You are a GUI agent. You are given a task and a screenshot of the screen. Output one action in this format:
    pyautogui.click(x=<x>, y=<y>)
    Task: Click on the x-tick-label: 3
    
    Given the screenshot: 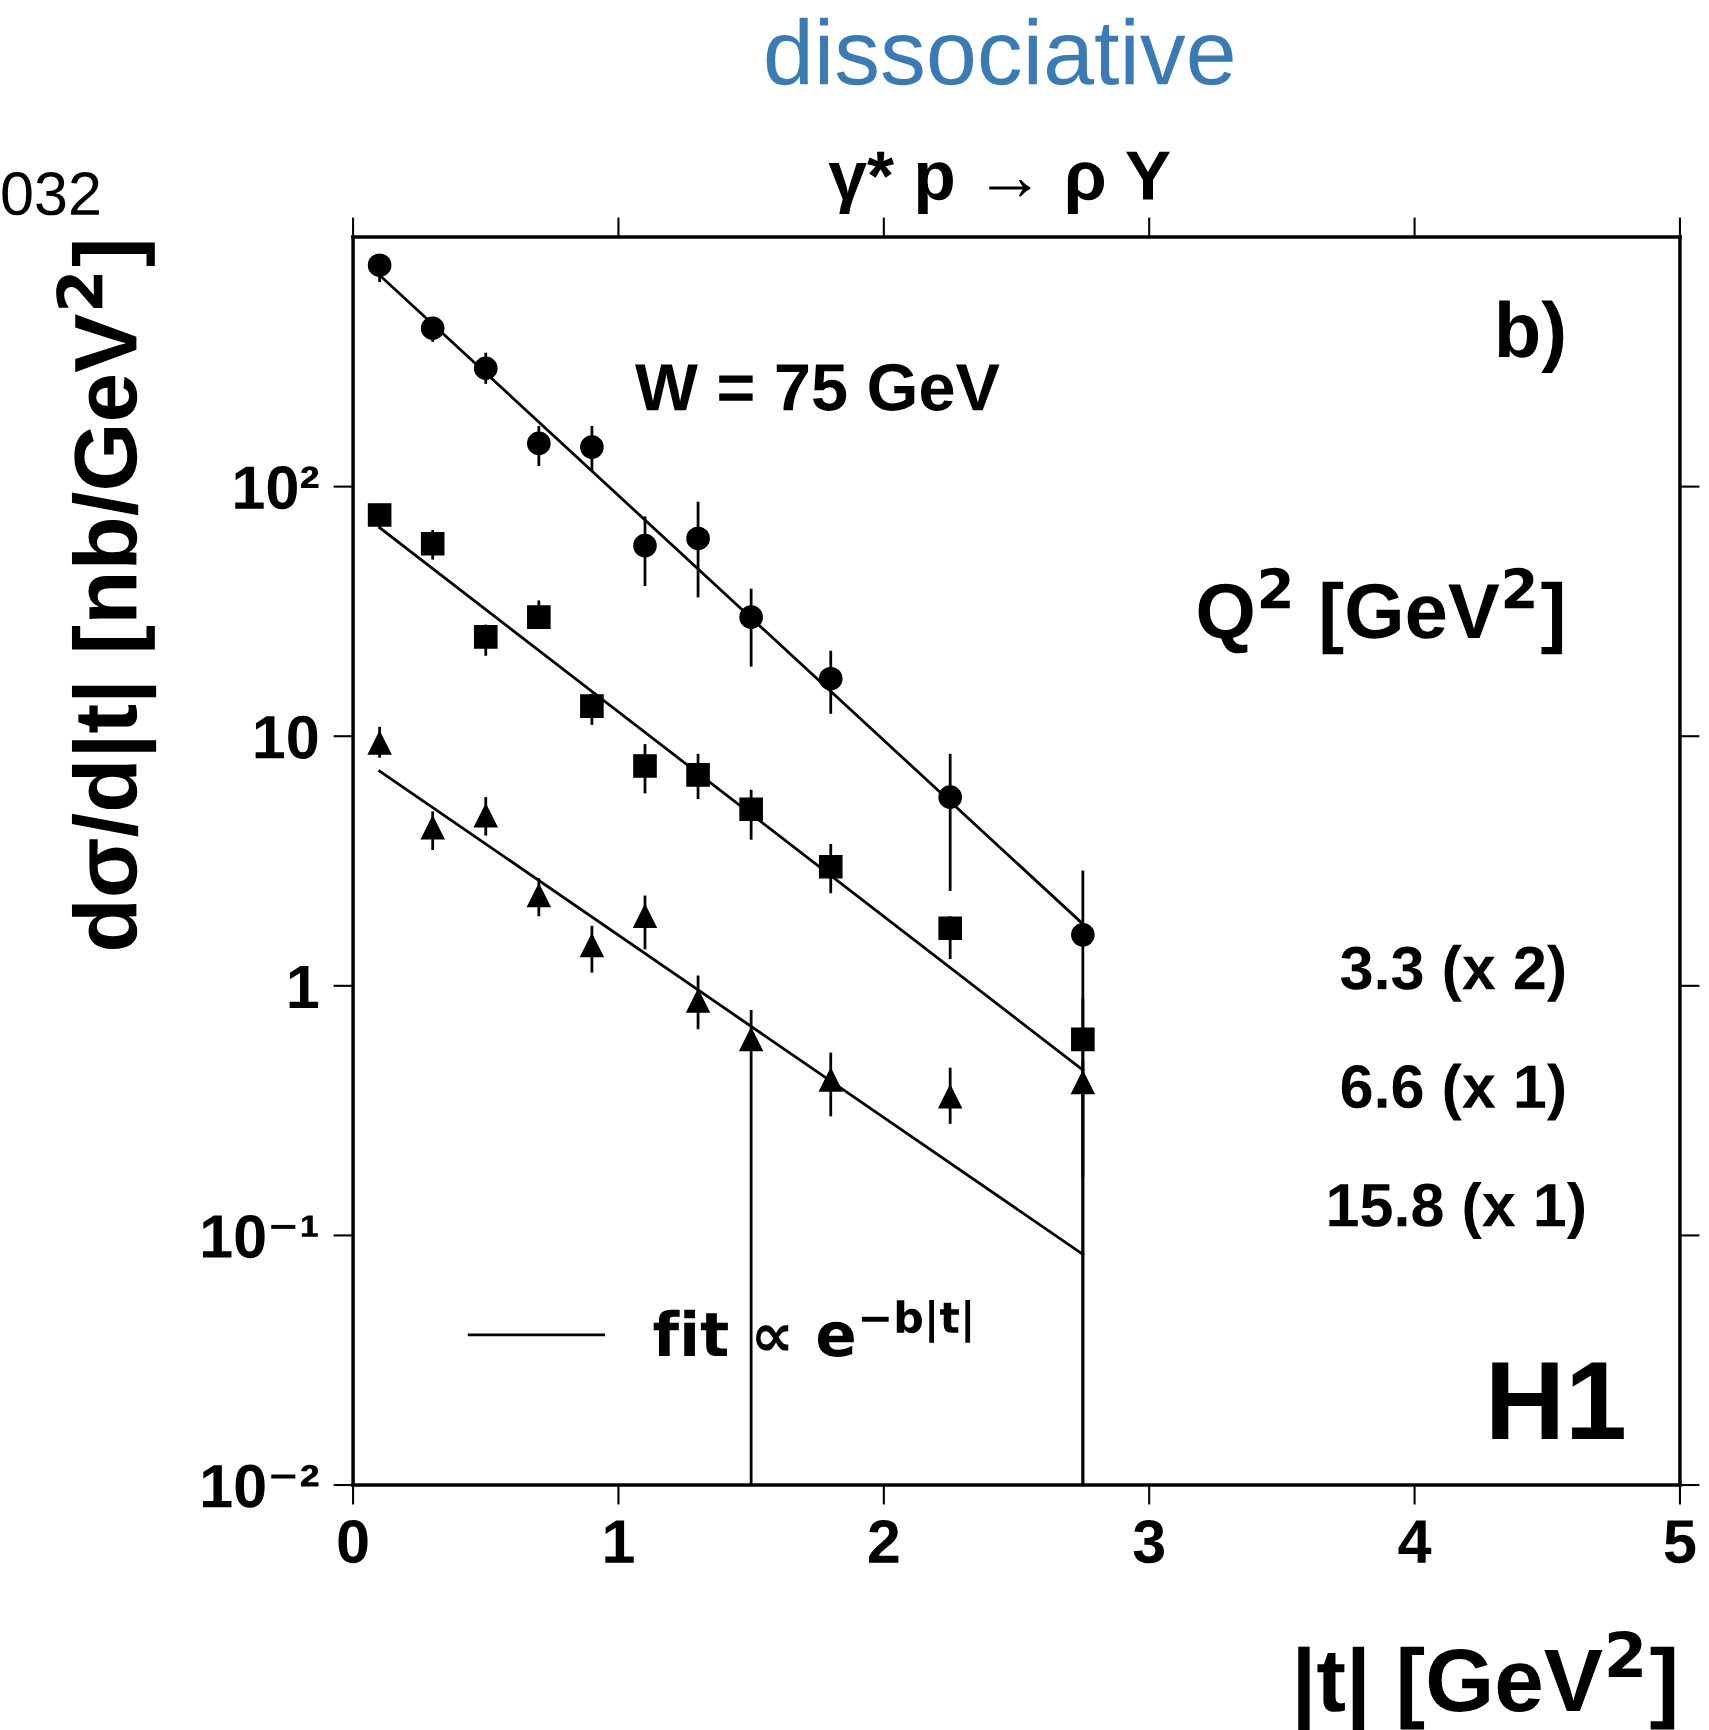 What is the action you would take?
    pyautogui.click(x=1148, y=1541)
    